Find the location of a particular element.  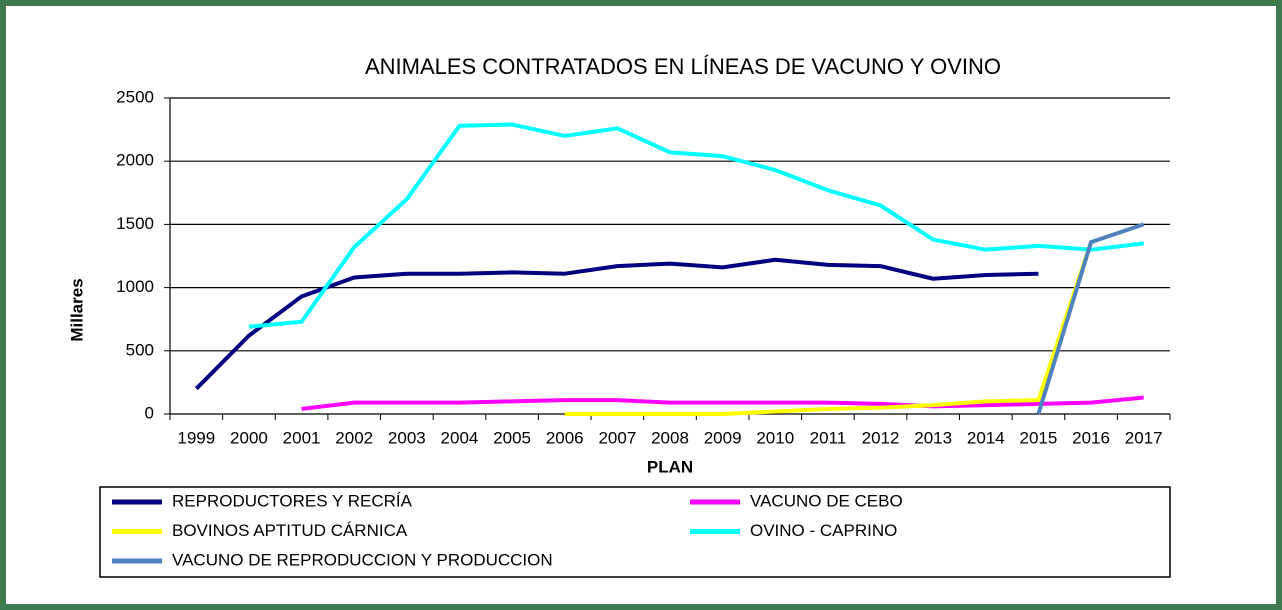

y-tick-label: 2000 is located at coordinates (135, 160).